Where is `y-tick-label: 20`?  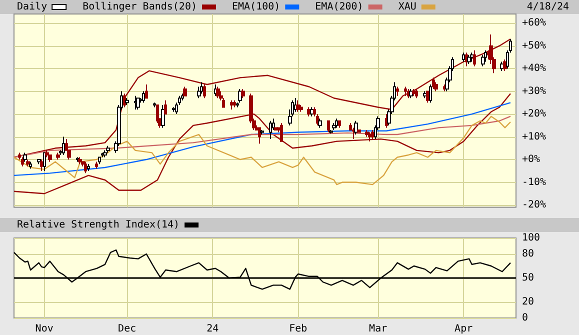 y-tick-label: 20 is located at coordinates (528, 302).